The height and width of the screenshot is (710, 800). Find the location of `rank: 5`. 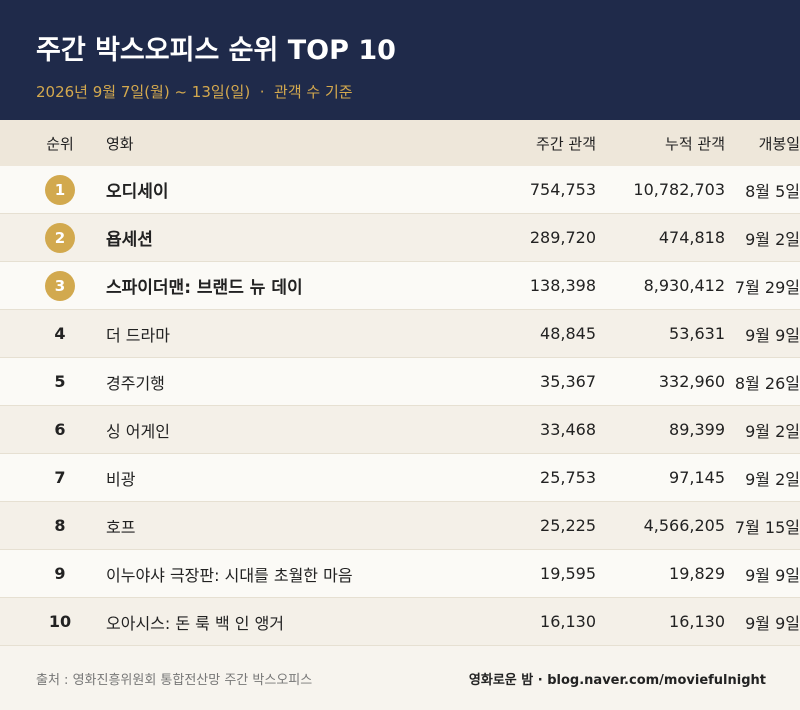

rank: 5 is located at coordinates (60, 381).